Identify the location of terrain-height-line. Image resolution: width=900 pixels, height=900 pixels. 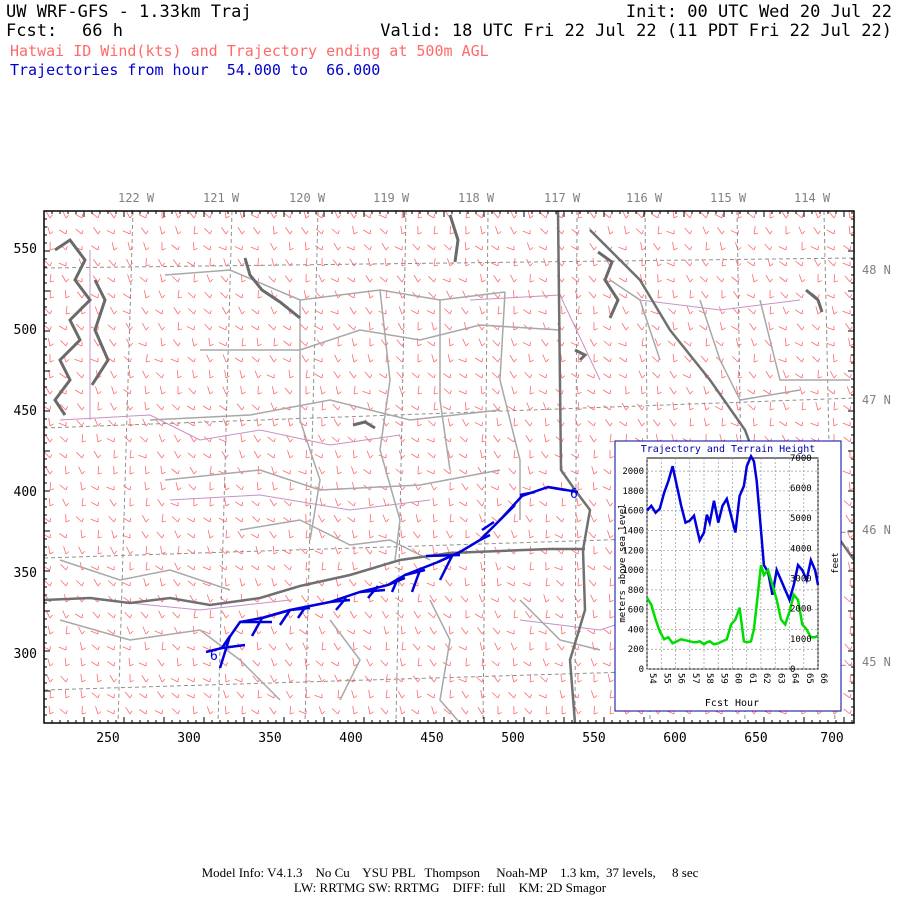
(732, 605).